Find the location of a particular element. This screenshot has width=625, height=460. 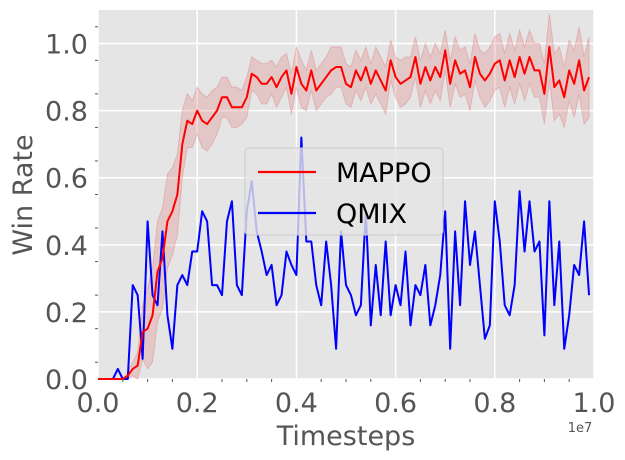

x-tick-label: 0.2 is located at coordinates (197, 403).